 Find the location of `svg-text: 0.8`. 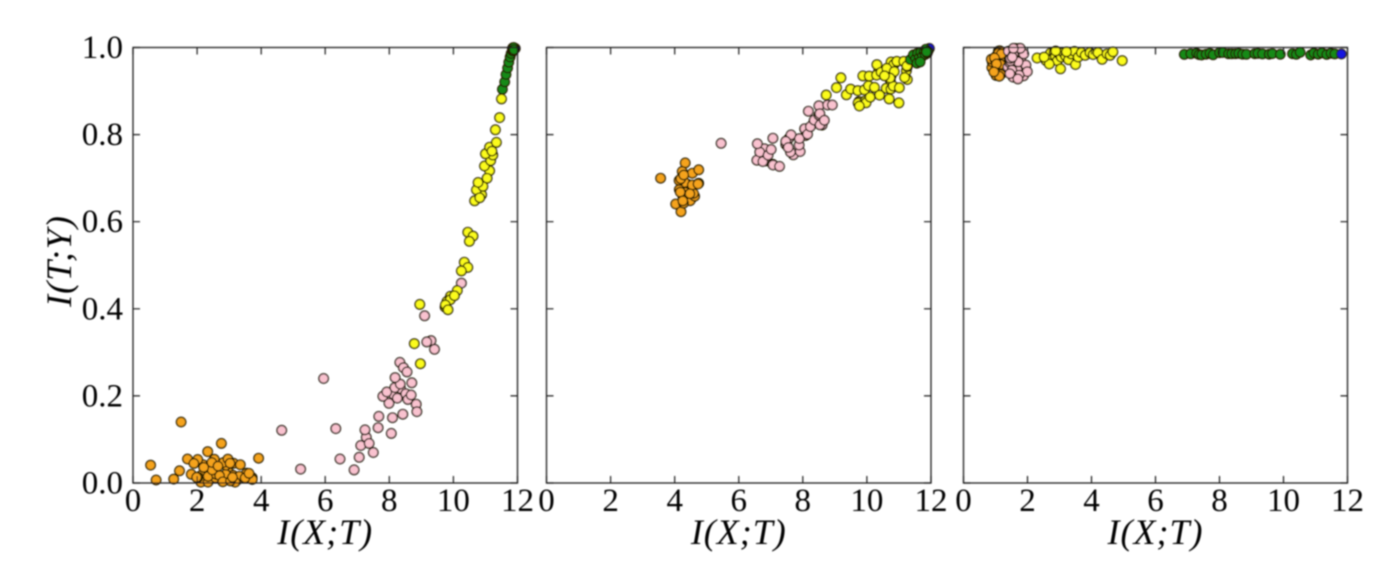

svg-text: 0.8 is located at coordinates (102, 135).